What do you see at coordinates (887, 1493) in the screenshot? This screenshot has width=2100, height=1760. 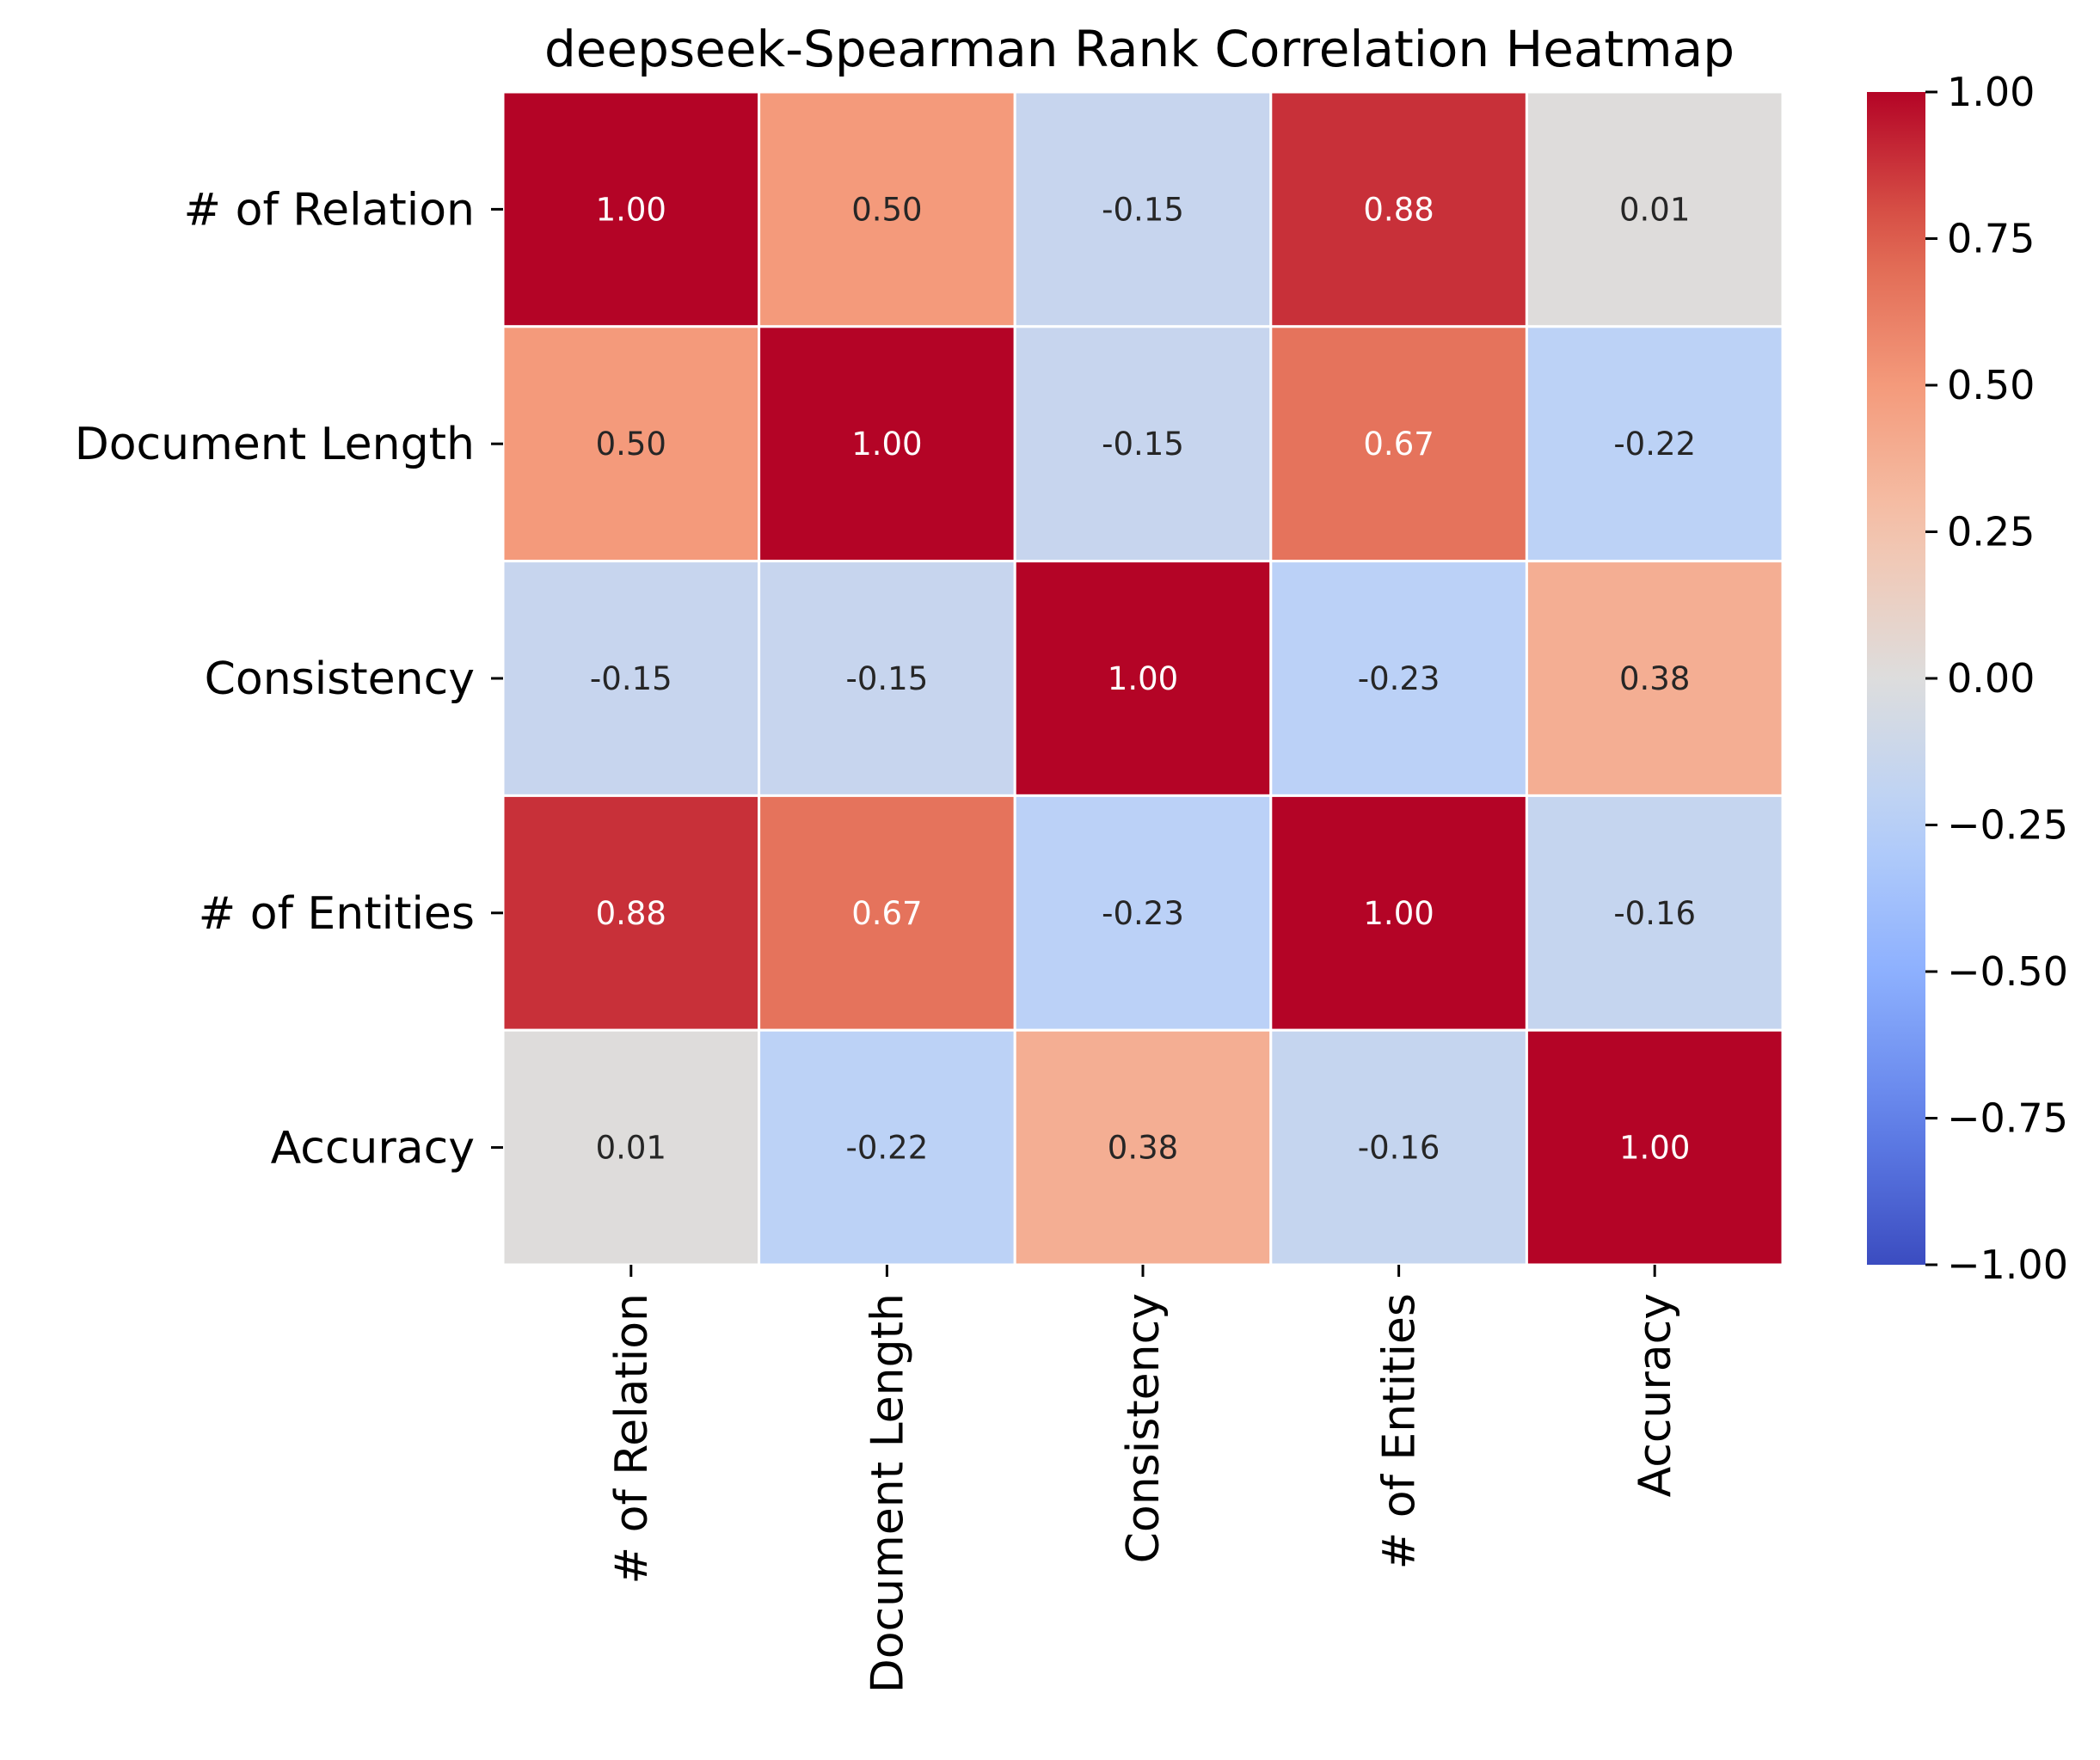 I see `column-label: Document Length` at bounding box center [887, 1493].